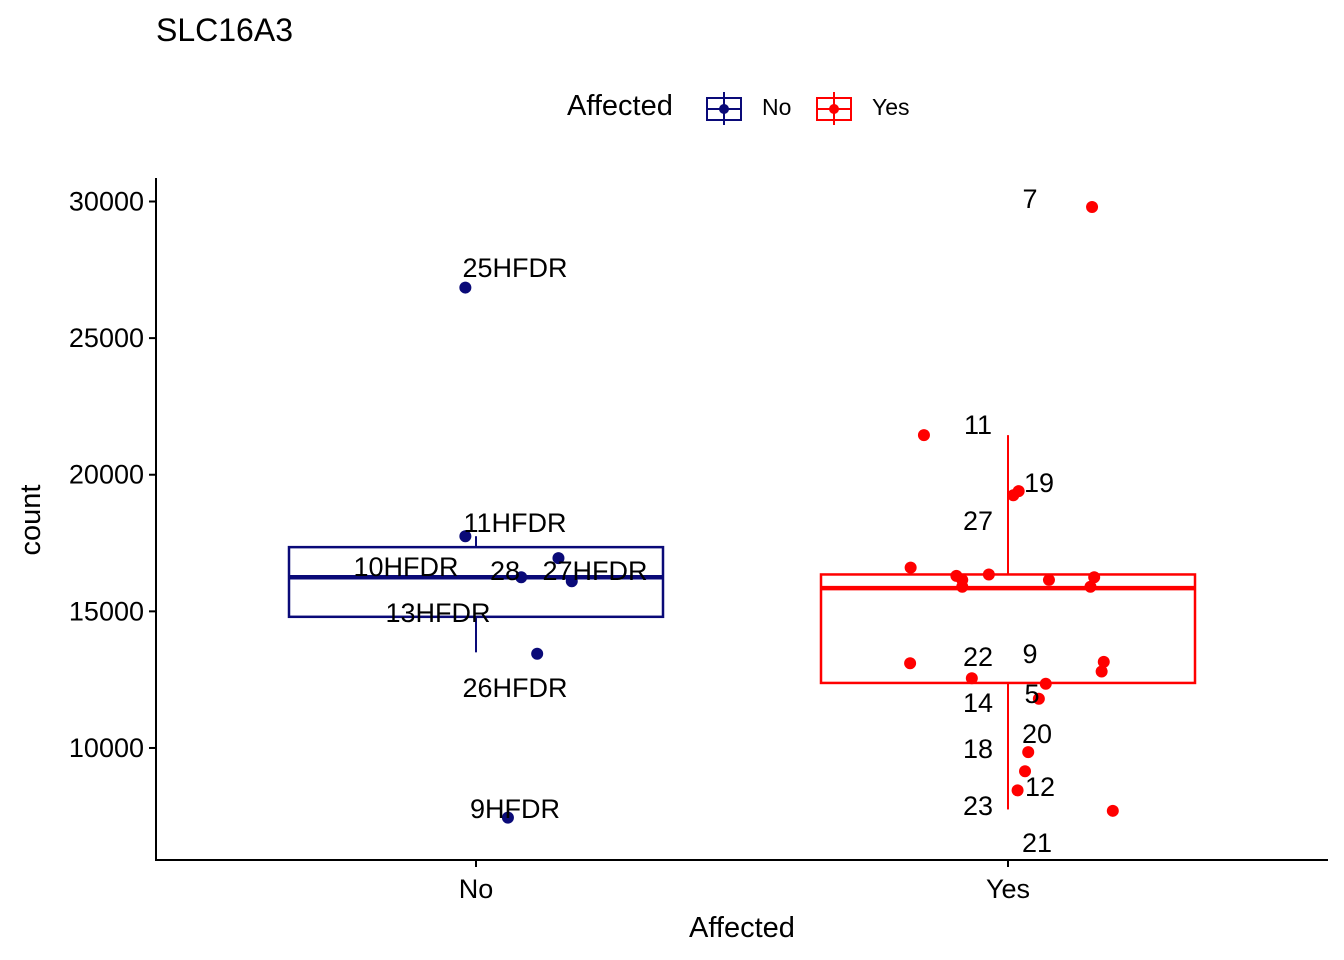  Describe the element at coordinates (437, 613) in the screenshot. I see `point-label: 13HFDR` at that location.